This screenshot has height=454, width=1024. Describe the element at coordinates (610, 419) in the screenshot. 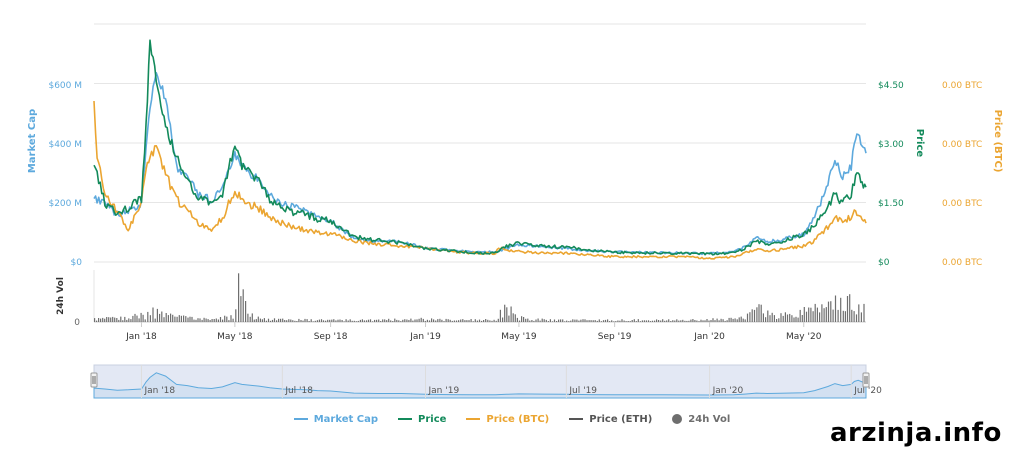

I see `legend-item-price-eth: Price (ETH)` at that location.